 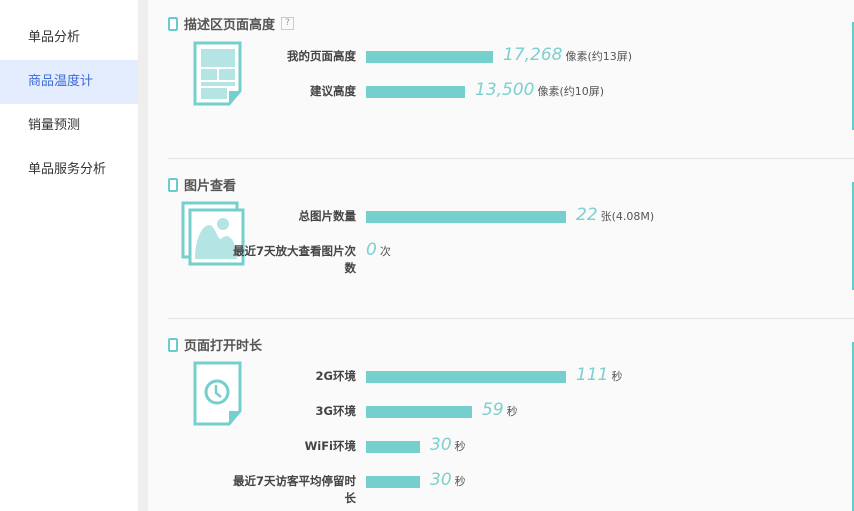 I want to click on sidebar-item-single-analysis: 单品分析, so click(x=54, y=37).